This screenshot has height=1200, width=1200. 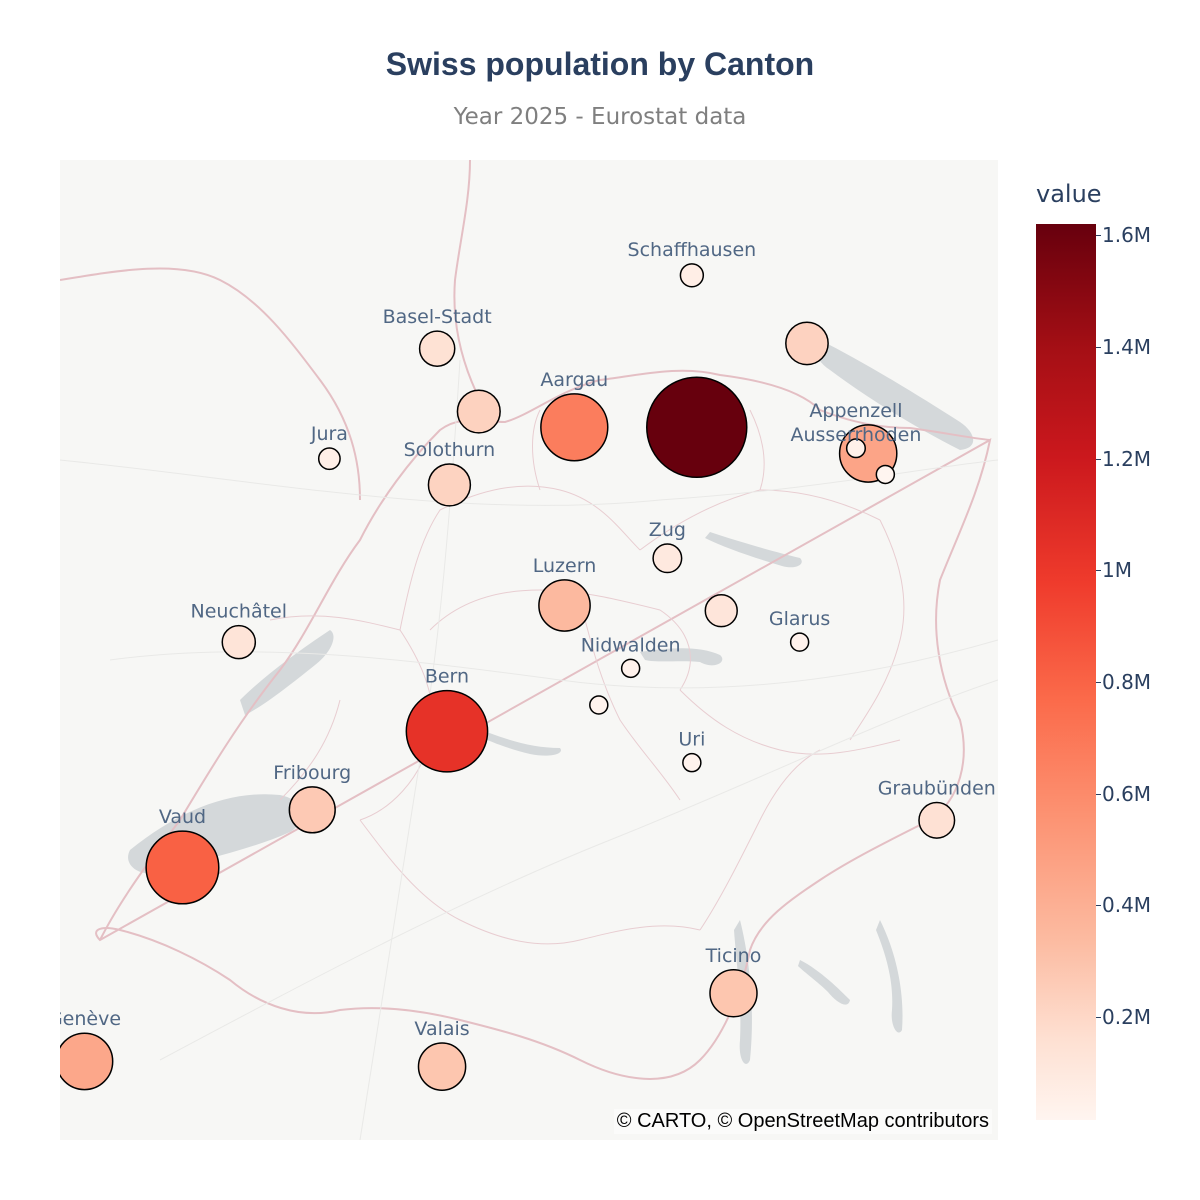 What do you see at coordinates (824, 982) in the screenshot?
I see `lake-lugano` at bounding box center [824, 982].